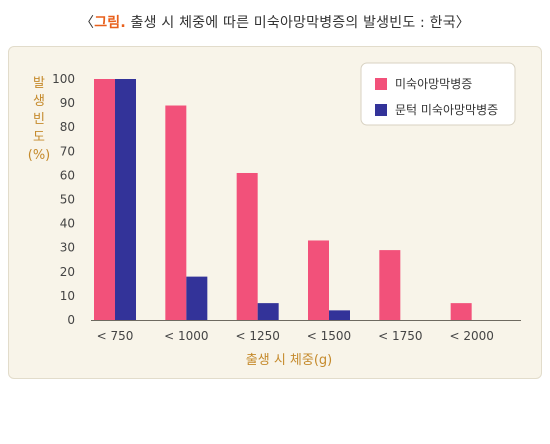 Image resolution: width=550 pixels, height=444 pixels. What do you see at coordinates (67, 175) in the screenshot?
I see `y-tick-label: 60` at bounding box center [67, 175].